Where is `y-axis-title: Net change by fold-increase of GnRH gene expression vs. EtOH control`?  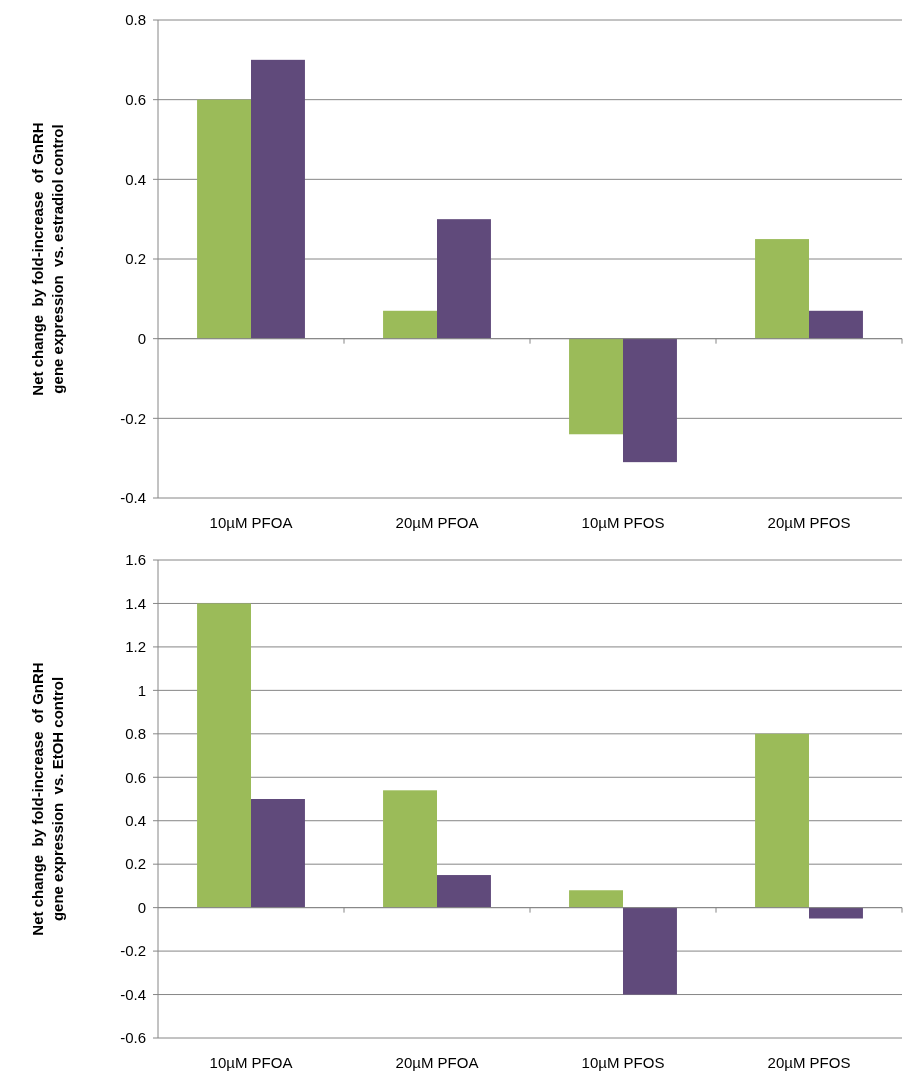
y-axis-title: Net change by fold-increase of GnRH gene expression vs. EtOH control is located at coordinates (47, 799).